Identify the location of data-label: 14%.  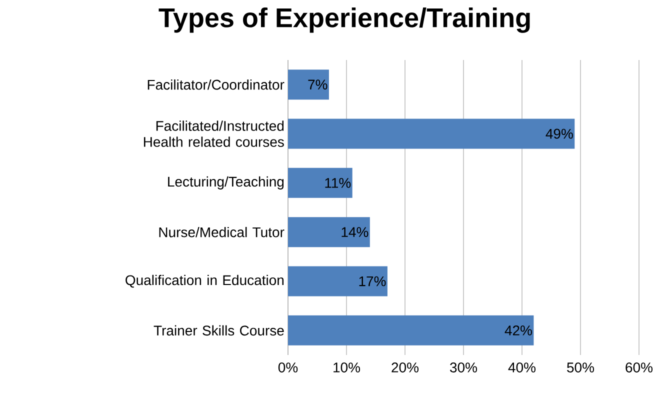
(355, 232).